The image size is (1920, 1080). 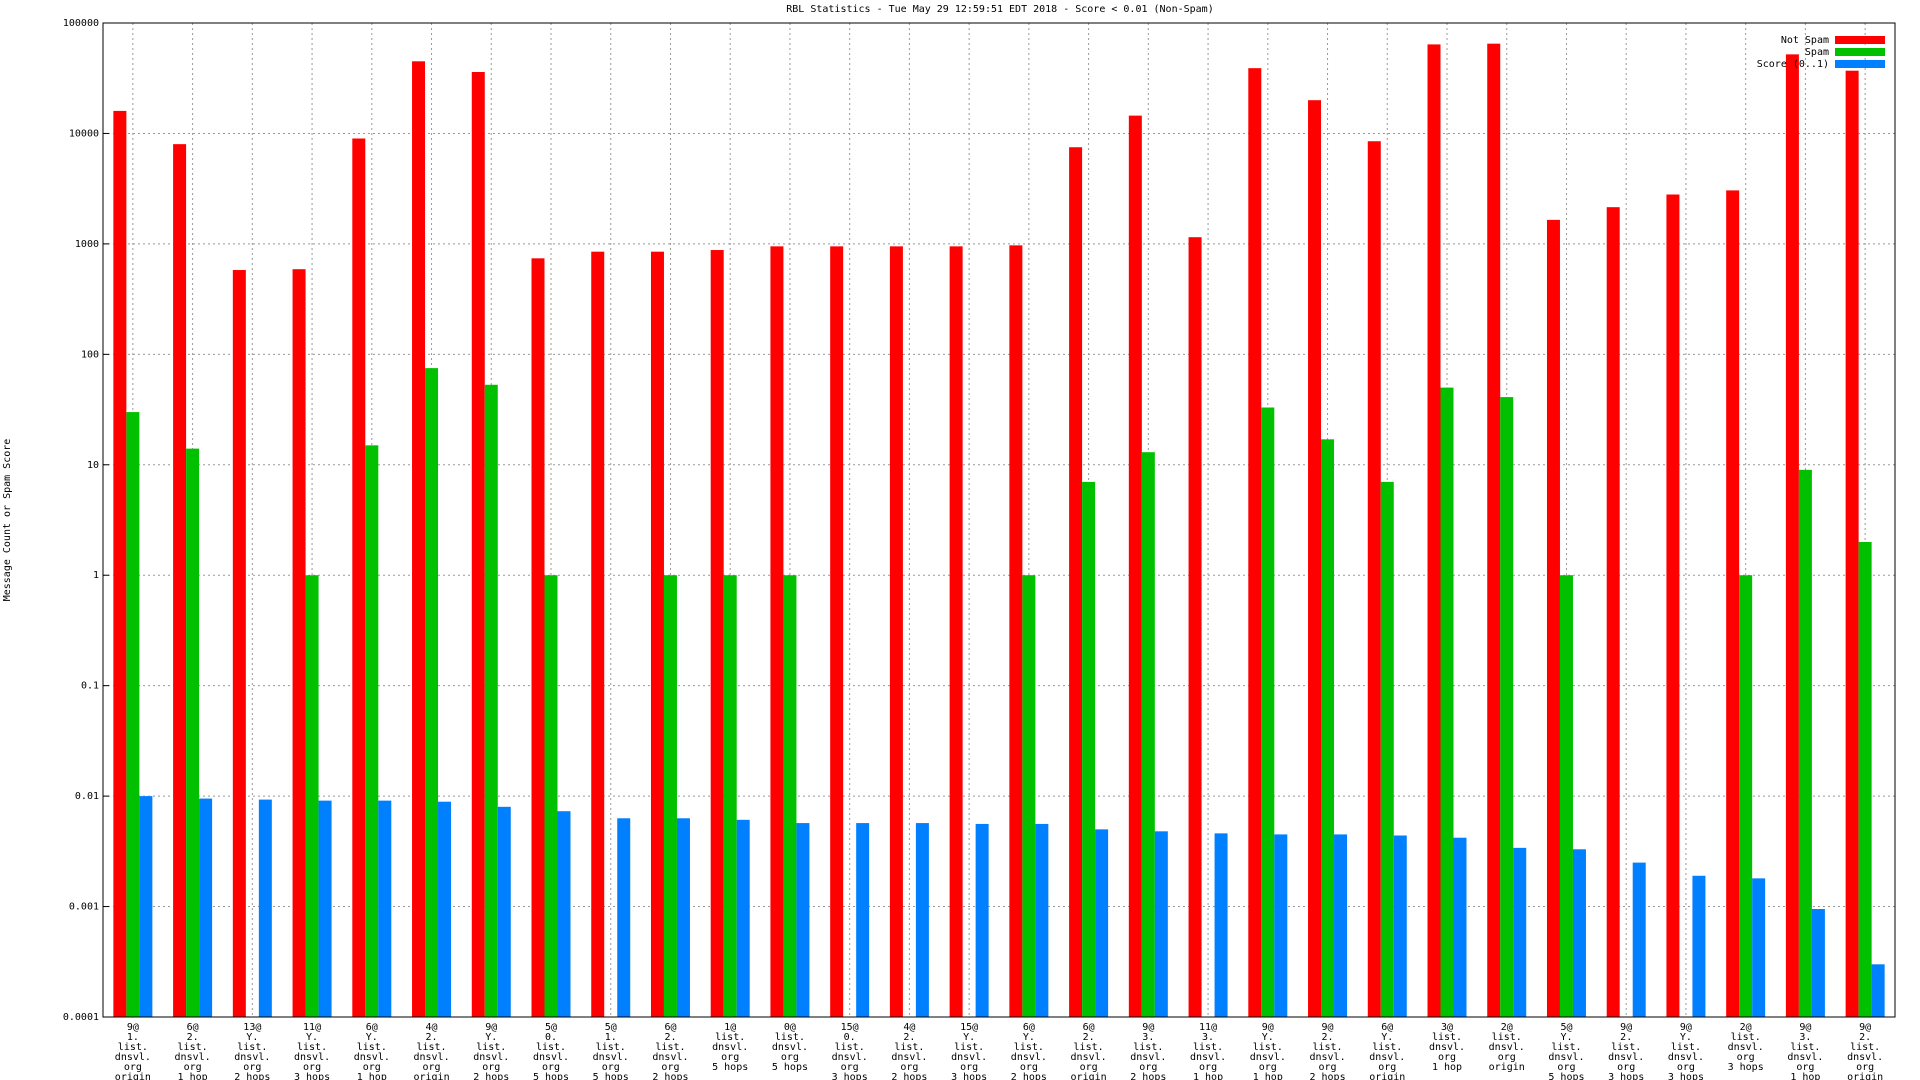 I want to click on legend-label: Score (0..1), so click(x=1793, y=64).